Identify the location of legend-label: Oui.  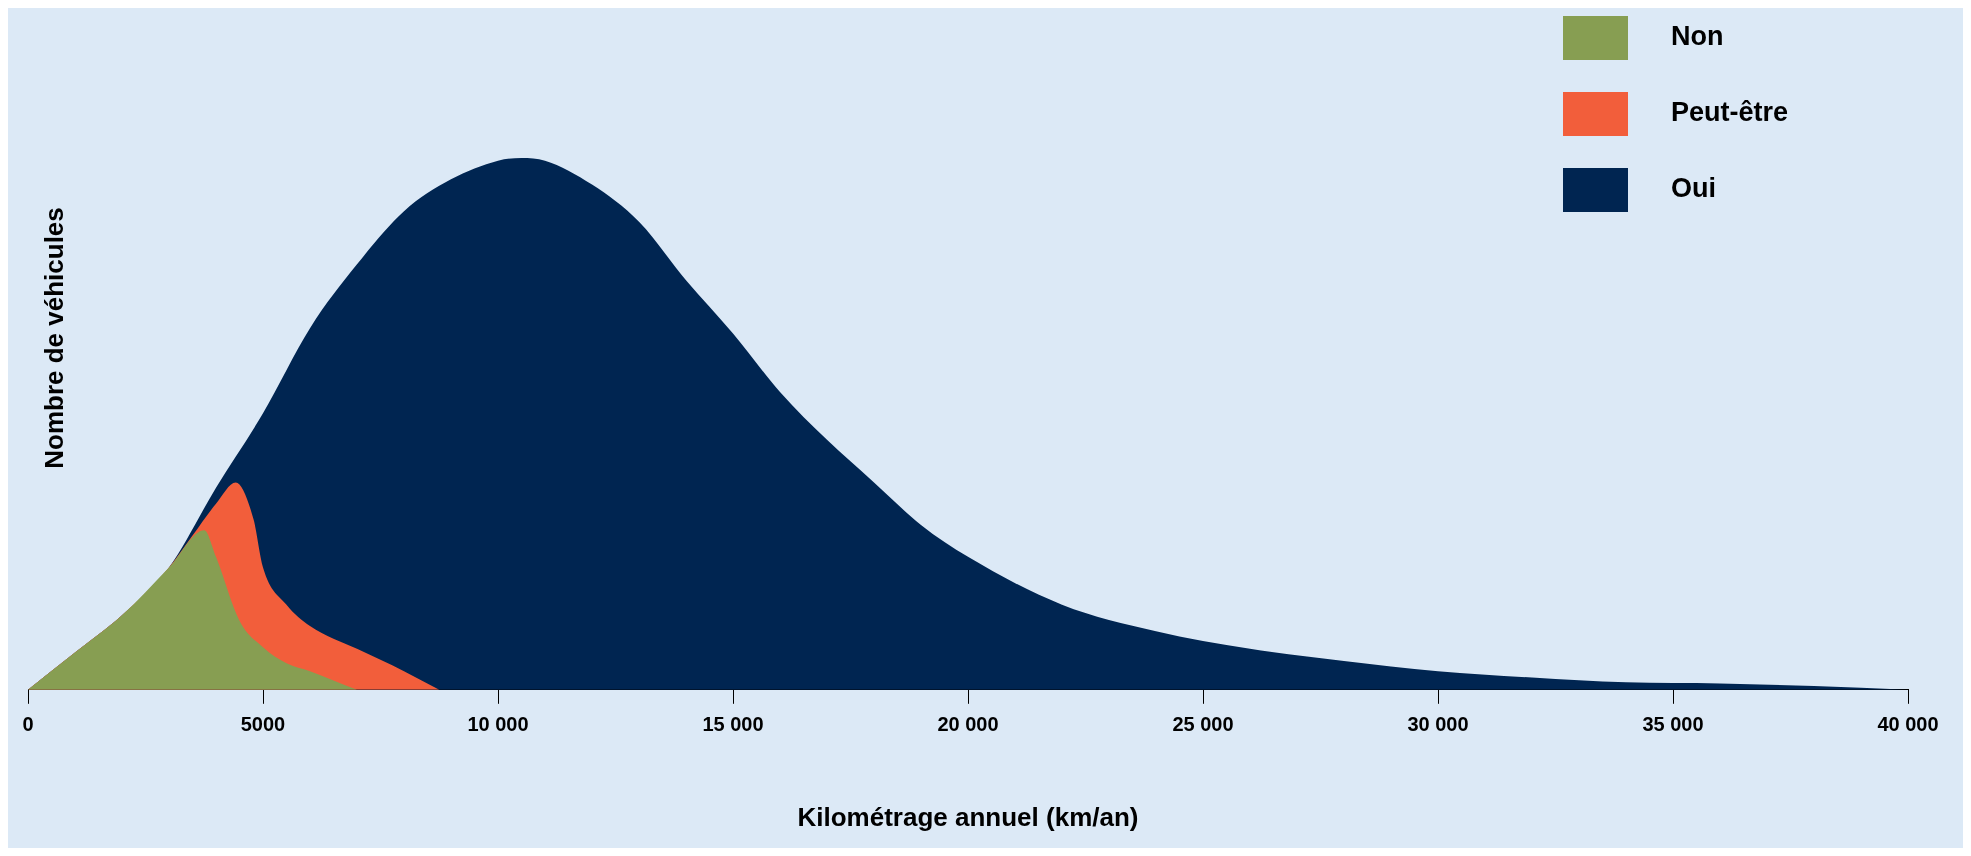
(1693, 188).